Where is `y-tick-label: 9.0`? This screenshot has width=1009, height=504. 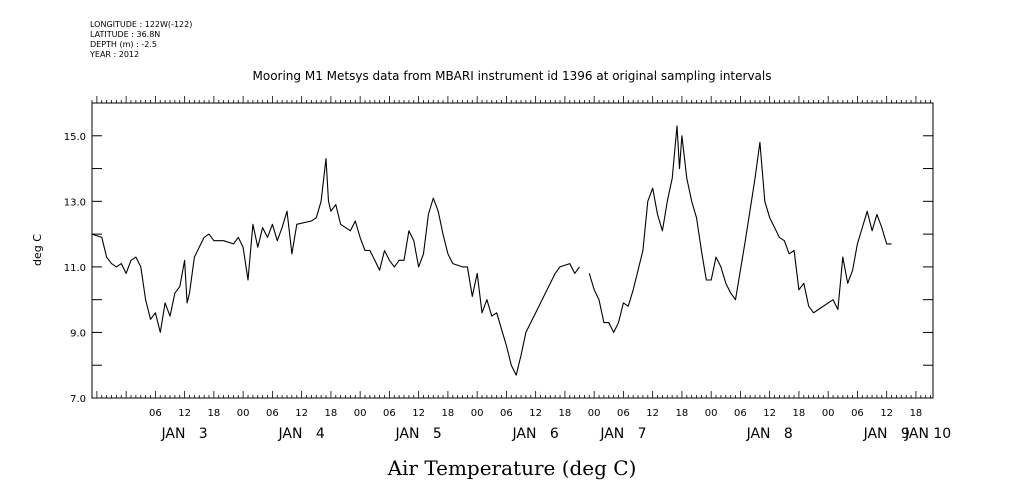
y-tick-label: 9.0 is located at coordinates (78, 333).